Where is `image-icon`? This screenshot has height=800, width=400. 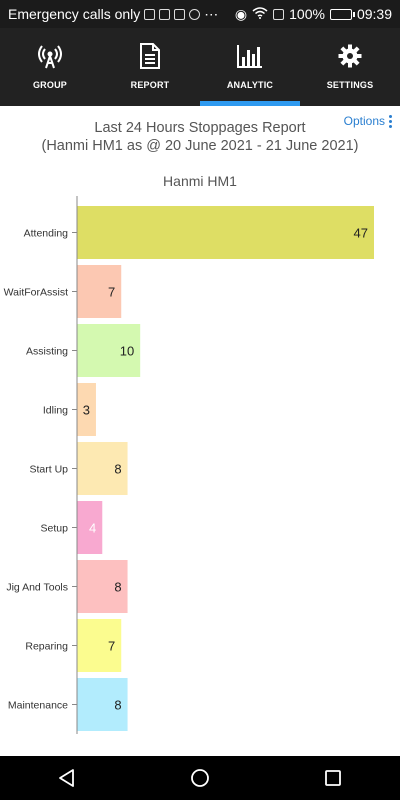 image-icon is located at coordinates (180, 14).